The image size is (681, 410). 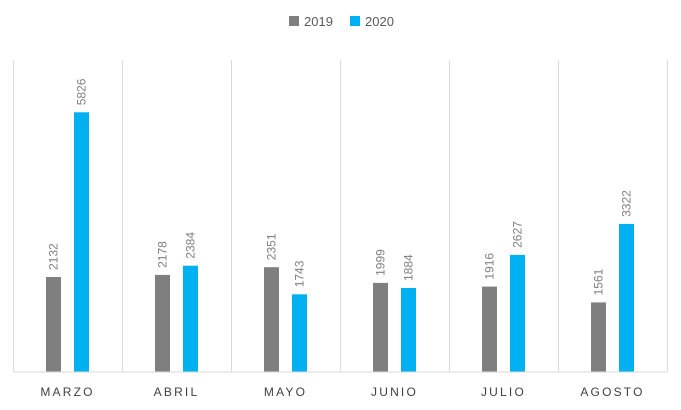 I want to click on legend: 2019 2020, so click(x=341, y=21).